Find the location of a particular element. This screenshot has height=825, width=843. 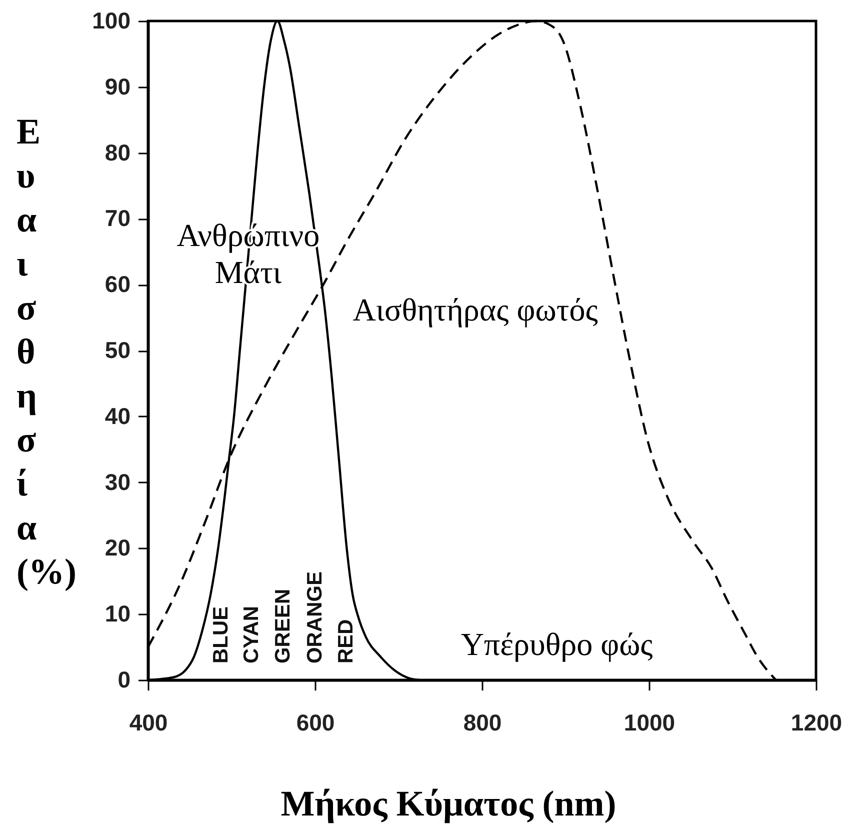

x-tick-label: 600 is located at coordinates (315, 723).